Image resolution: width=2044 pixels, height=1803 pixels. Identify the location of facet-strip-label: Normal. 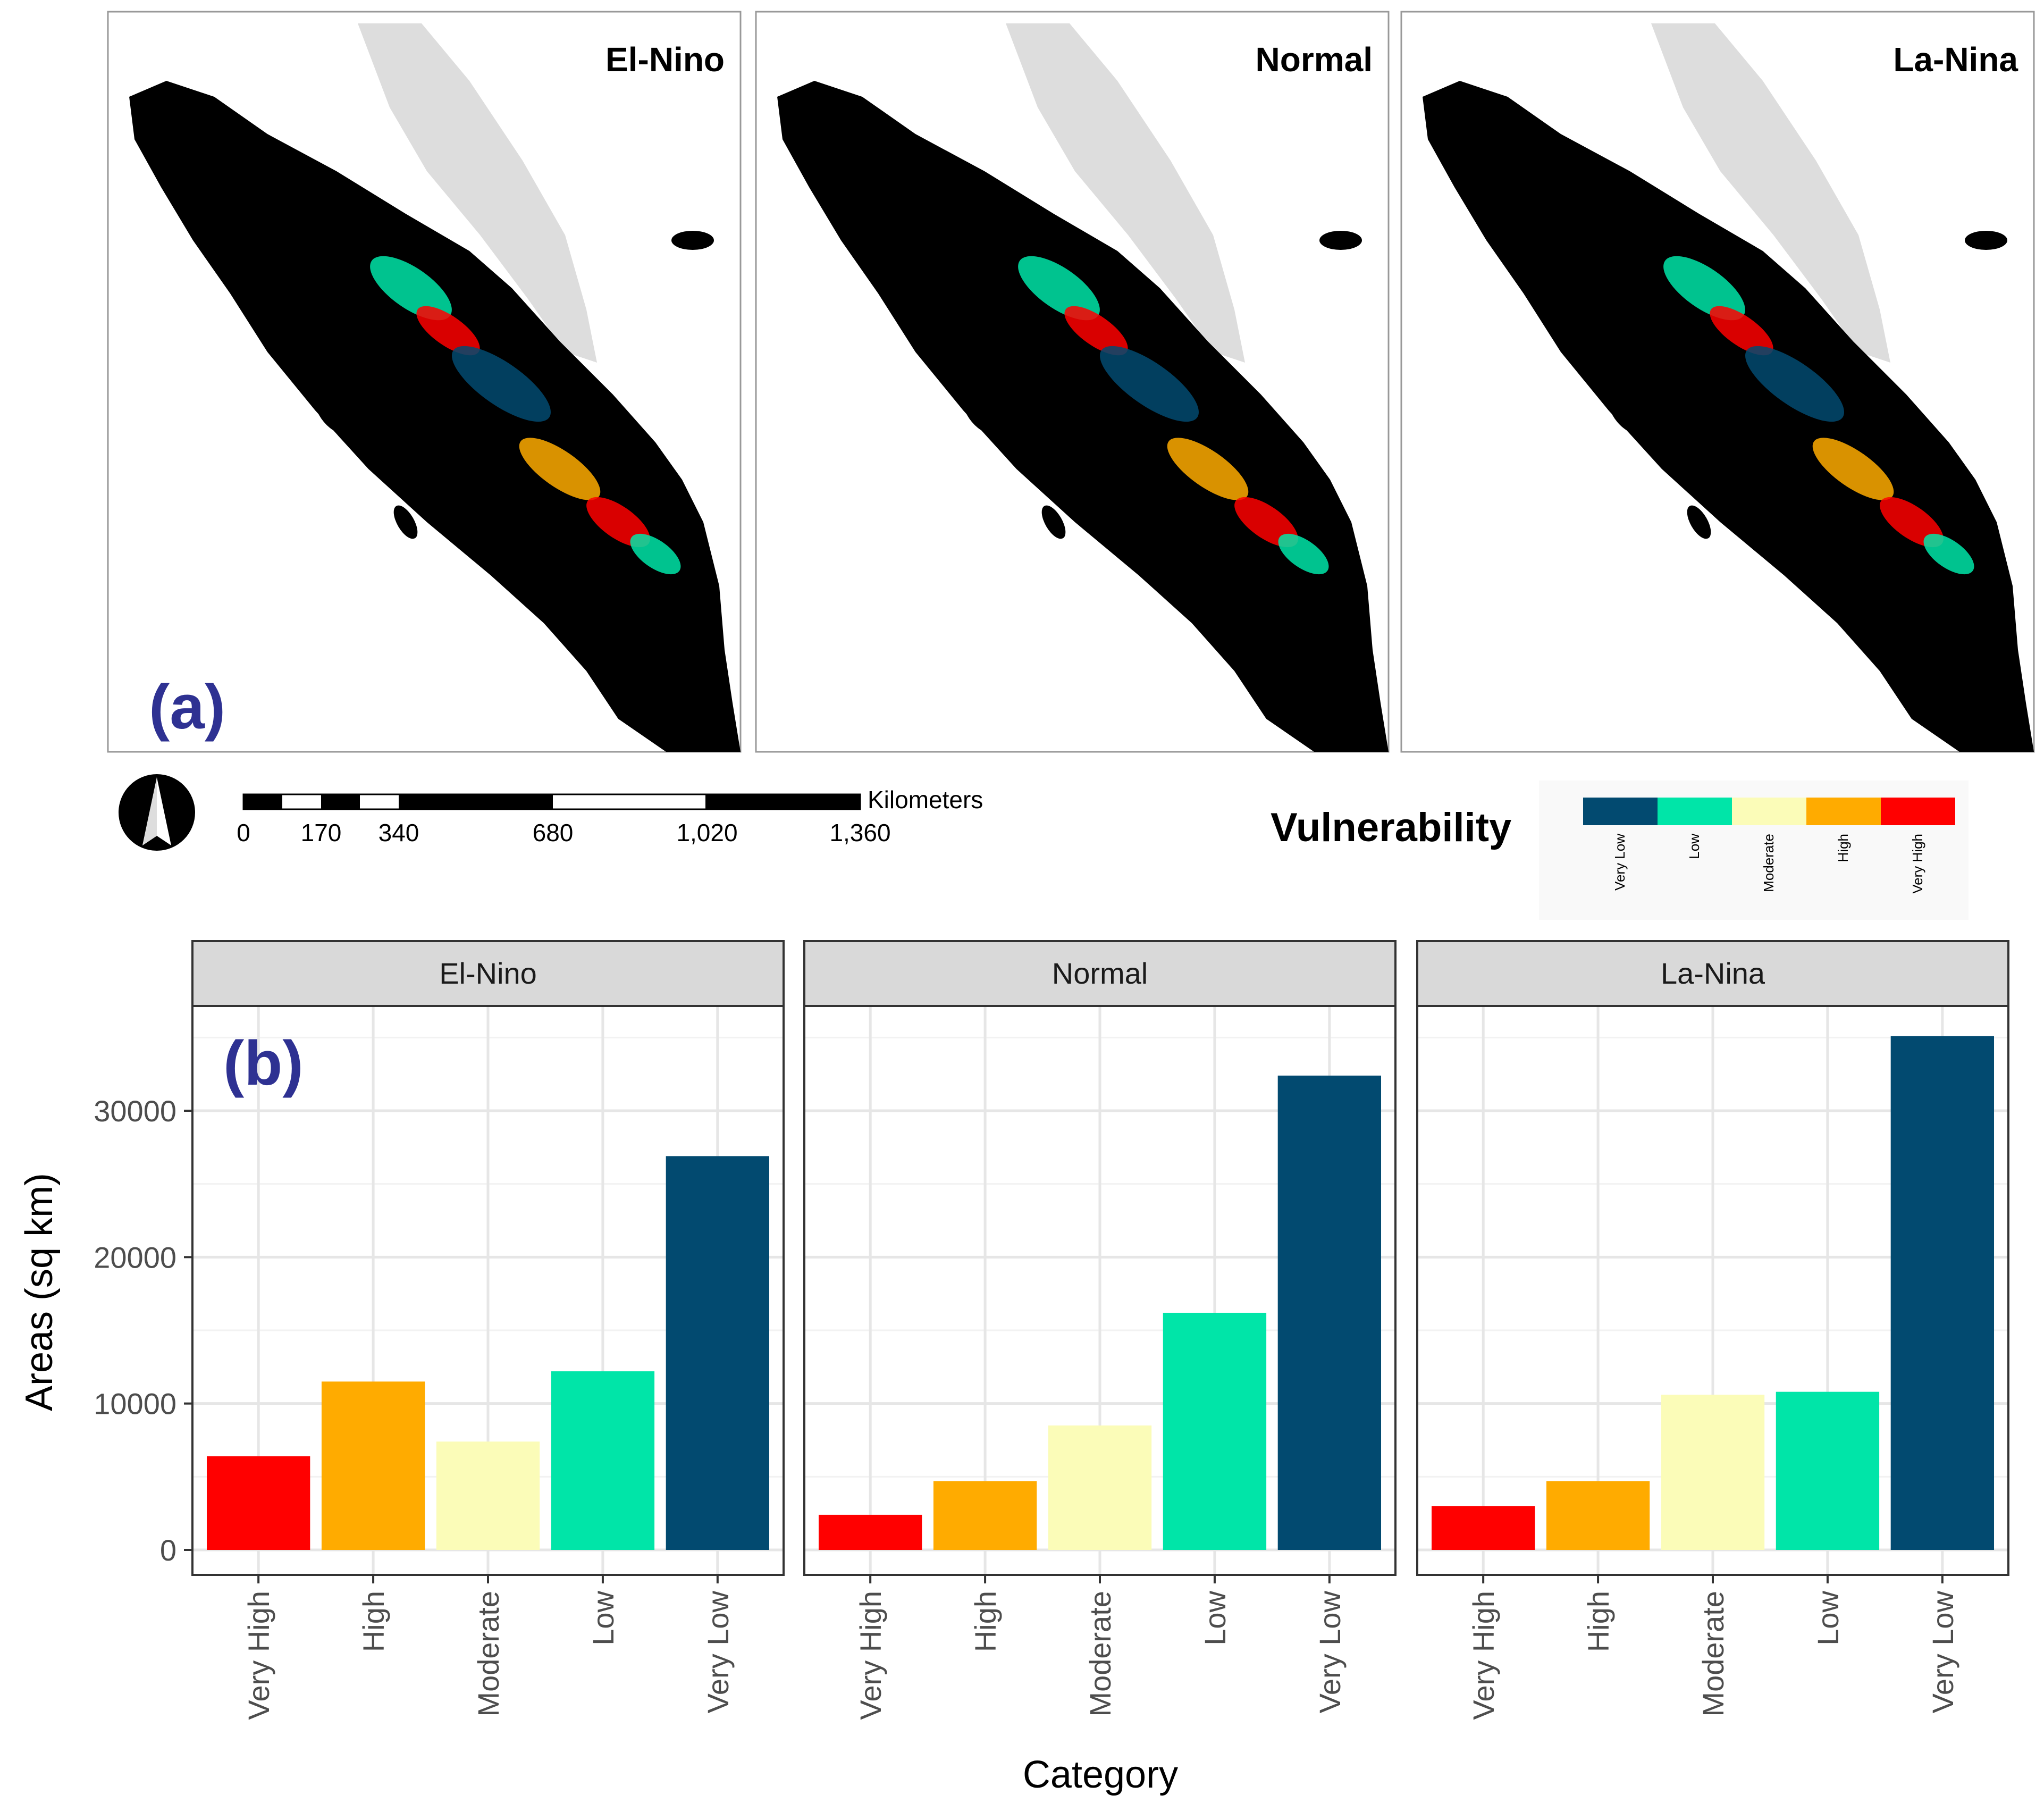
(1100, 974).